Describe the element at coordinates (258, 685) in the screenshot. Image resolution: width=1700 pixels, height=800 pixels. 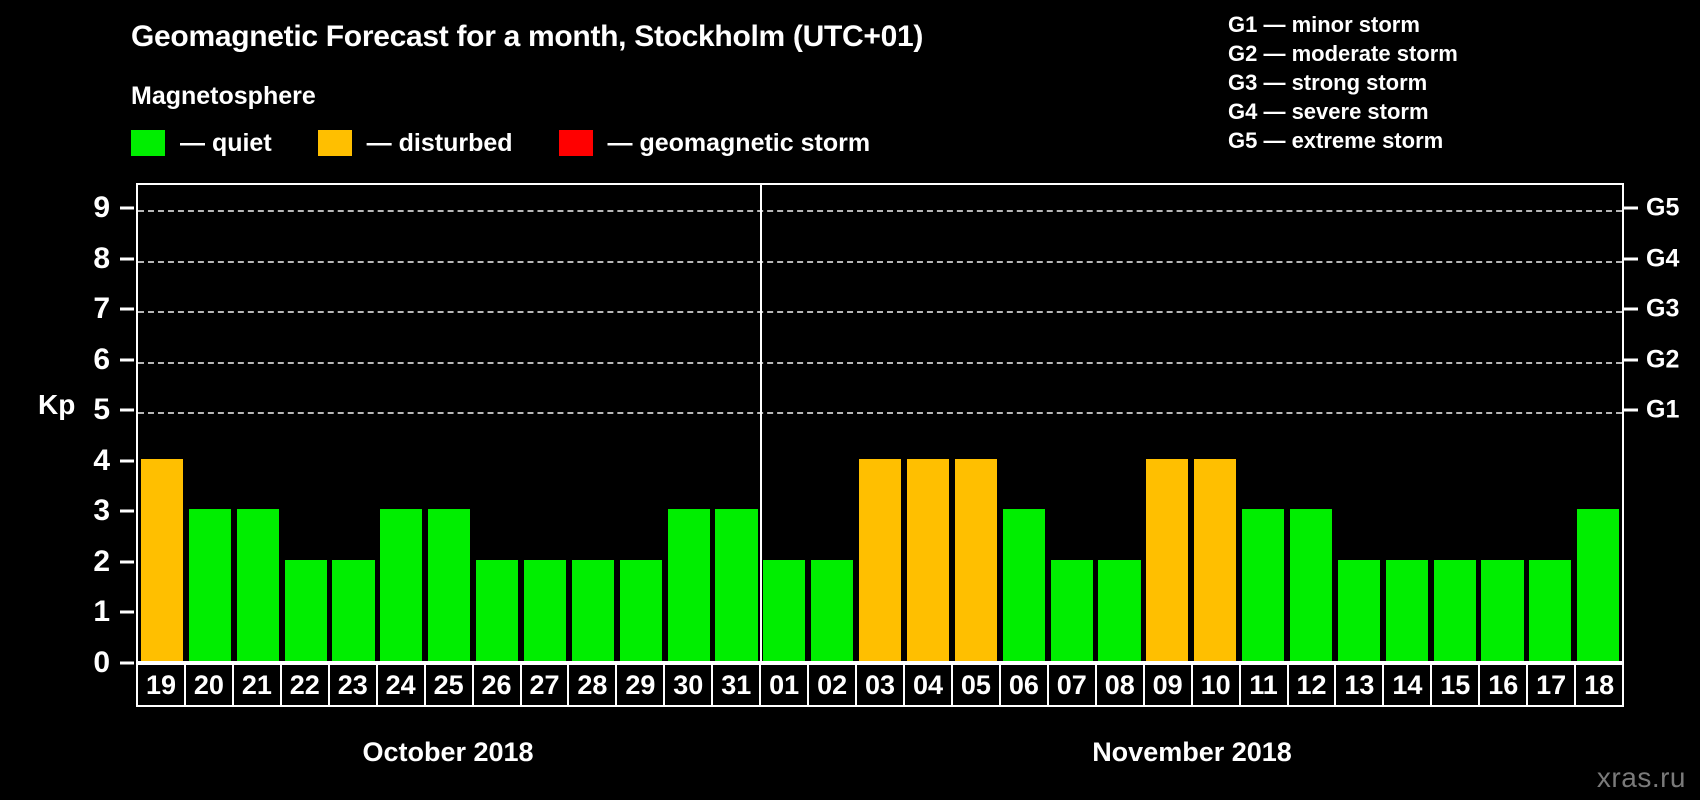
I see `day-label: 21` at that location.